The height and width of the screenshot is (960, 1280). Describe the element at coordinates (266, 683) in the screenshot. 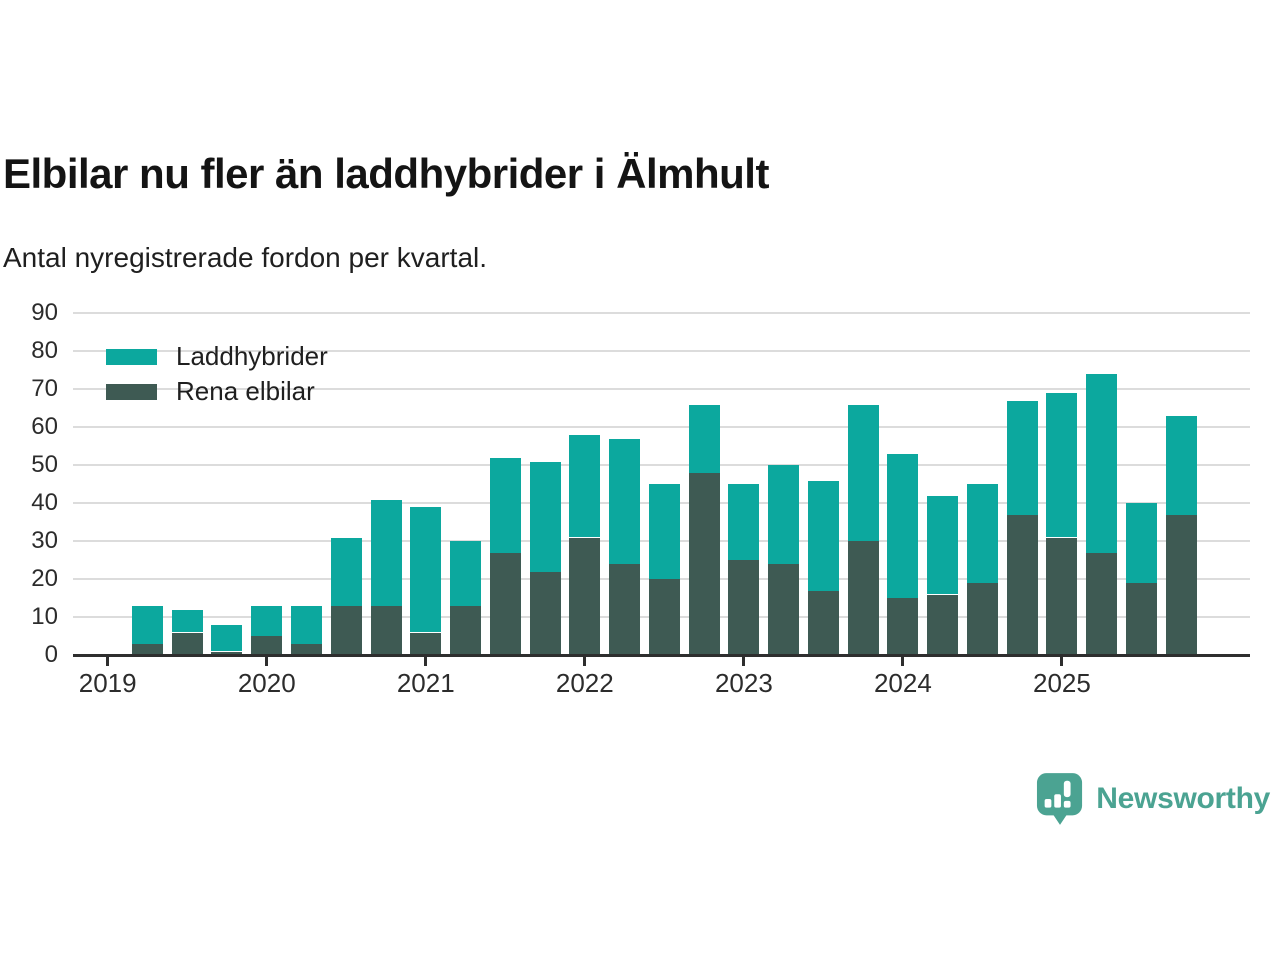

I see `x-axis-label-2020: 2020` at that location.